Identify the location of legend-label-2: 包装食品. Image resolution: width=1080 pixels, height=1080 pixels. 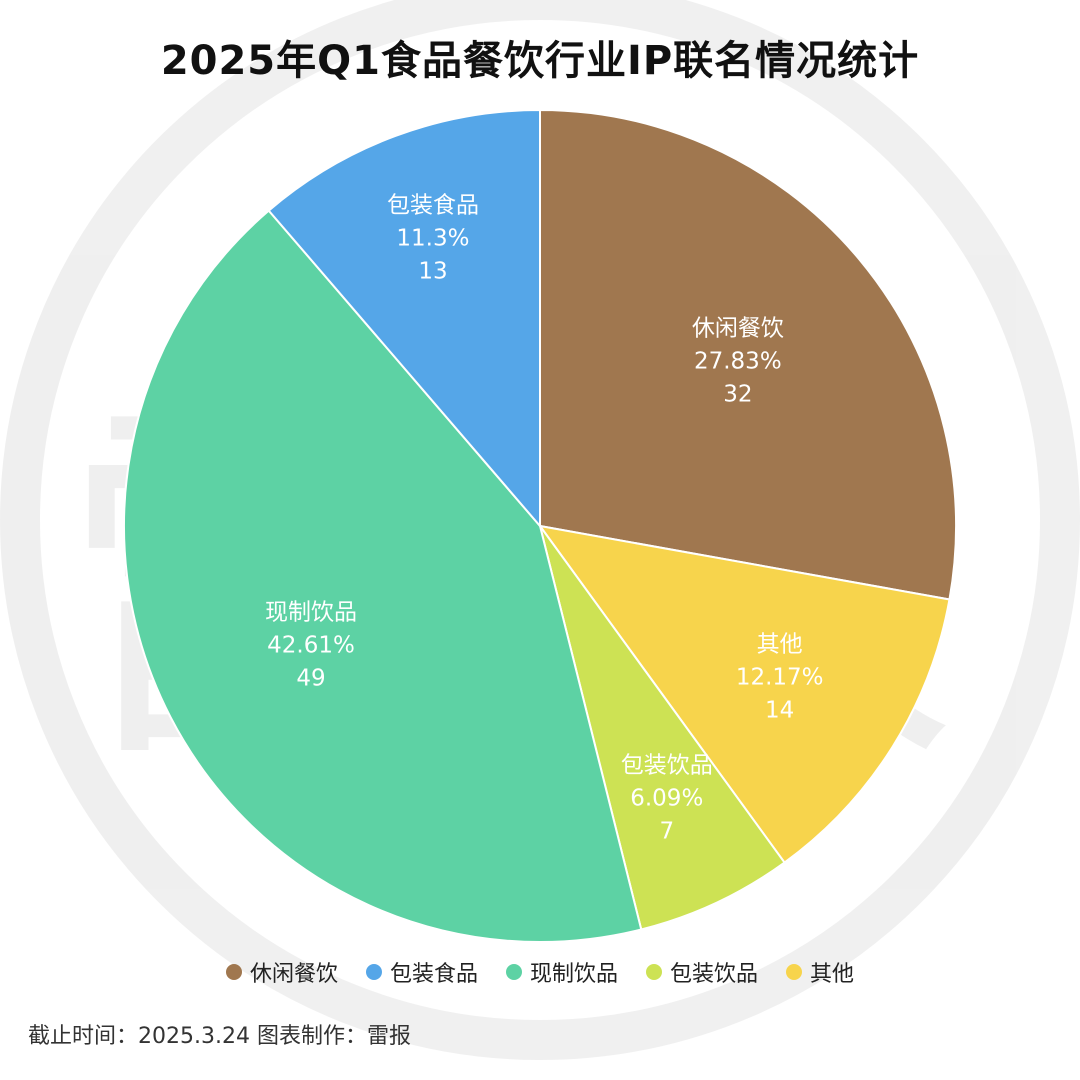
(433, 974).